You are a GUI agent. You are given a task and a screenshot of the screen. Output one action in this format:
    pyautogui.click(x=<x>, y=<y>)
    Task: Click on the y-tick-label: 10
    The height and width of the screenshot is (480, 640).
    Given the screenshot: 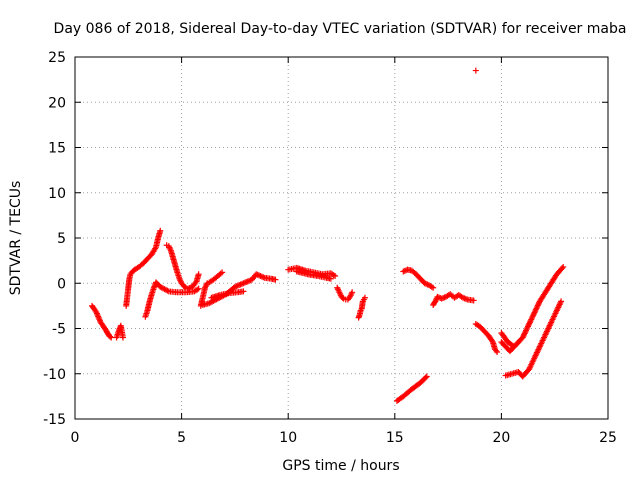 What is the action you would take?
    pyautogui.click(x=57, y=194)
    